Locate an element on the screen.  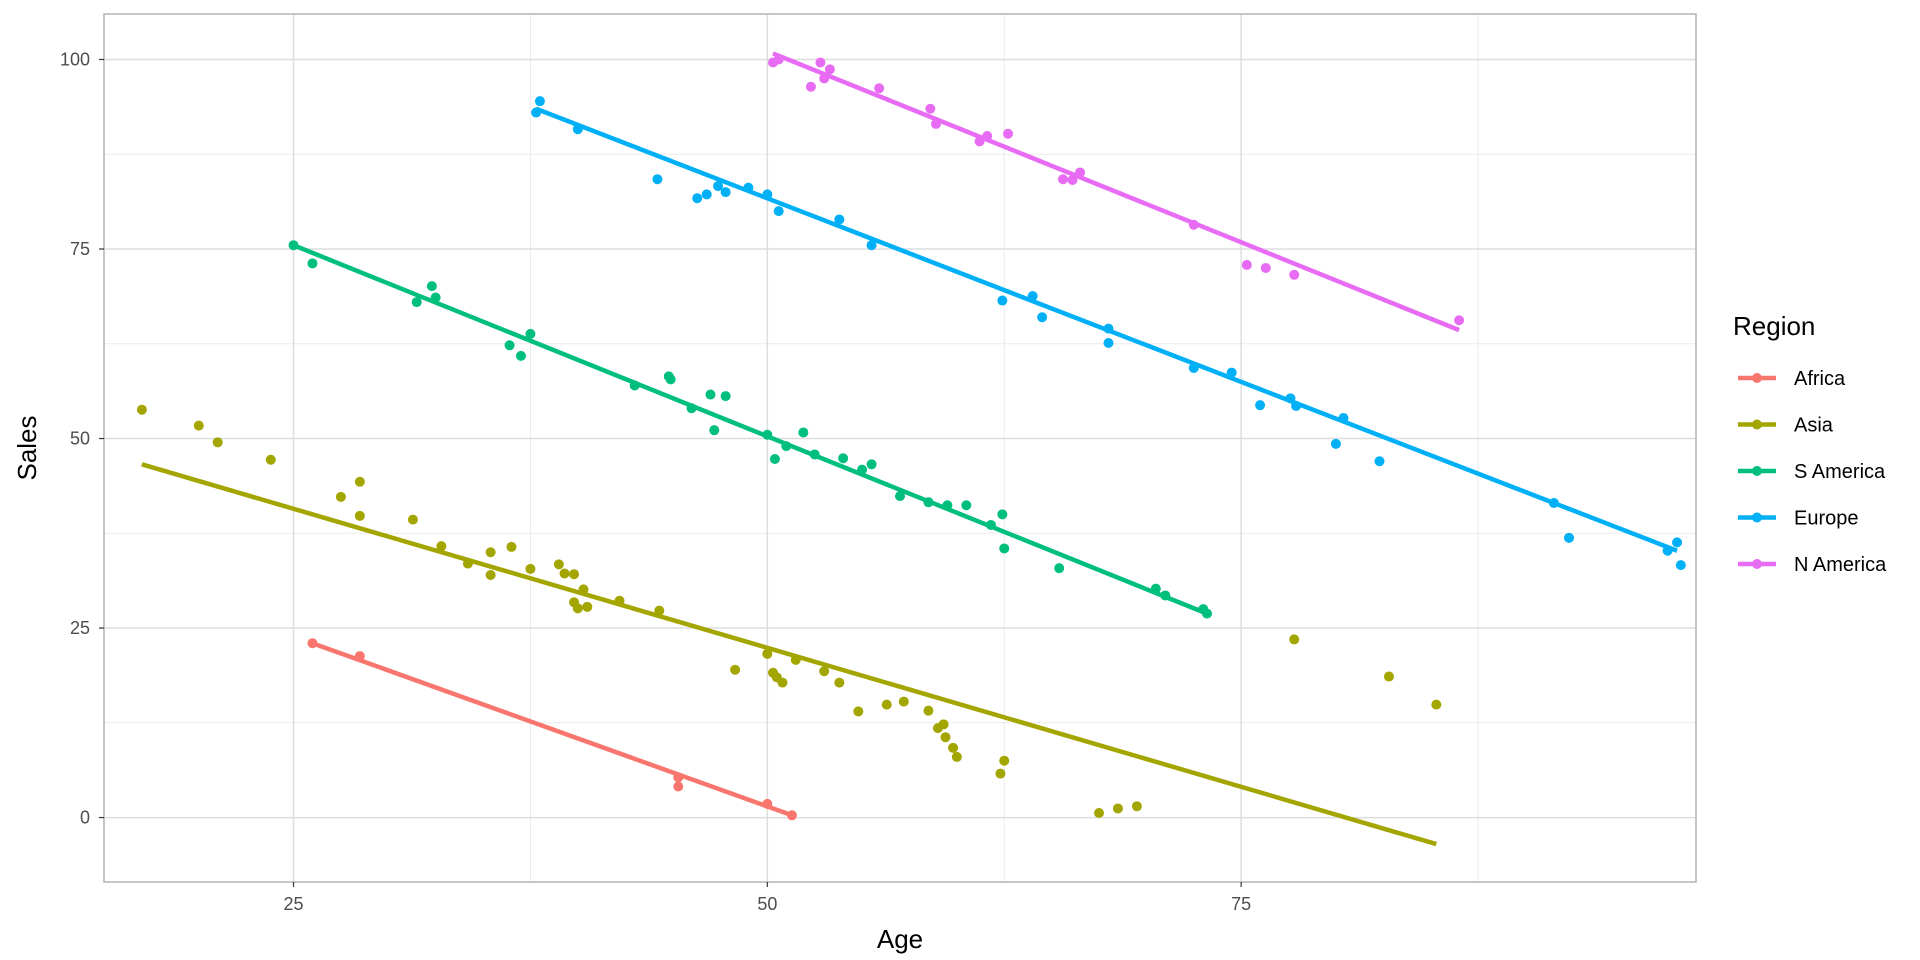
y-axis-ticks: 0 25 50 75 100 is located at coordinates (82, 438).